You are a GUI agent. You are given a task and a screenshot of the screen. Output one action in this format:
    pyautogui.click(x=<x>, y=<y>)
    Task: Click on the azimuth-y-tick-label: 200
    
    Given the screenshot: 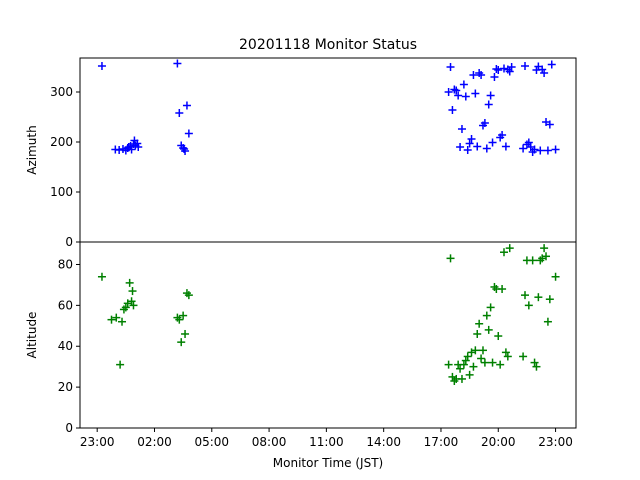 What is the action you would take?
    pyautogui.click(x=61, y=142)
    